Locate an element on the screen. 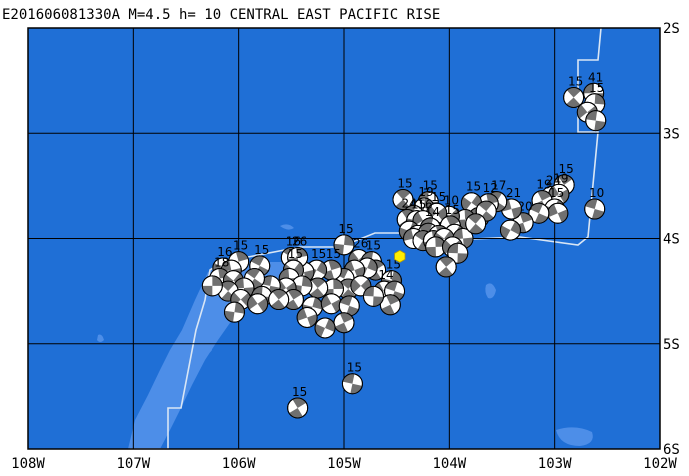  lat-tick-label: 4S is located at coordinates (671, 240).